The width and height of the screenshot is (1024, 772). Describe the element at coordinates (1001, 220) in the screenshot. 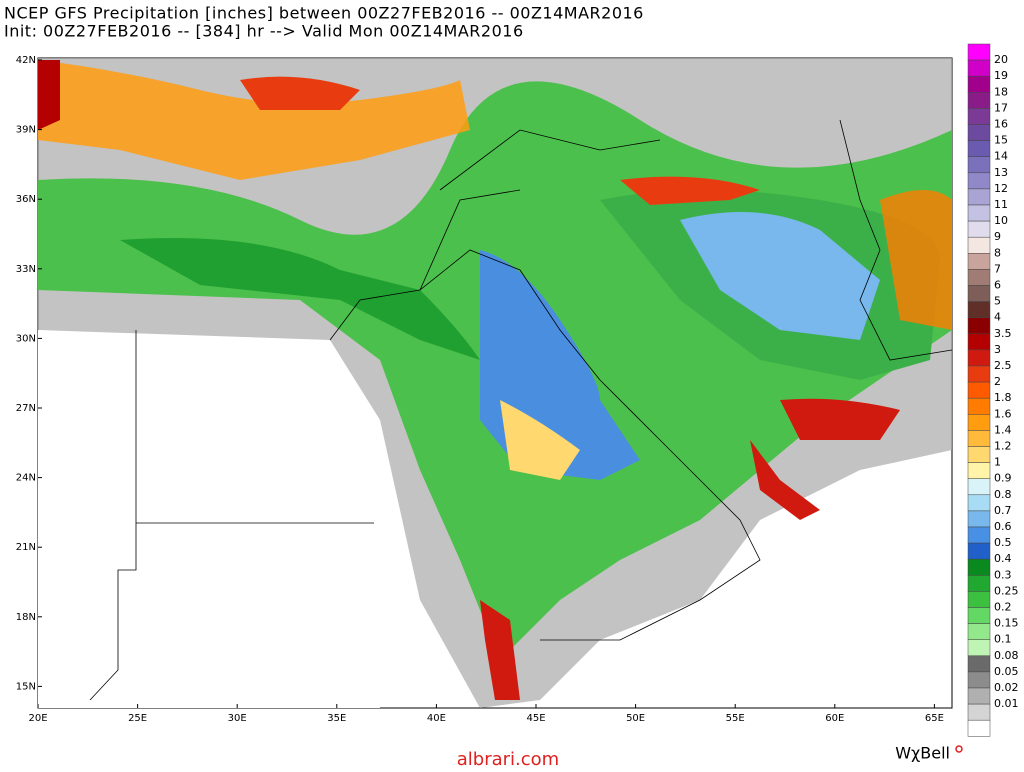

I see `colorbar-label: 10` at that location.